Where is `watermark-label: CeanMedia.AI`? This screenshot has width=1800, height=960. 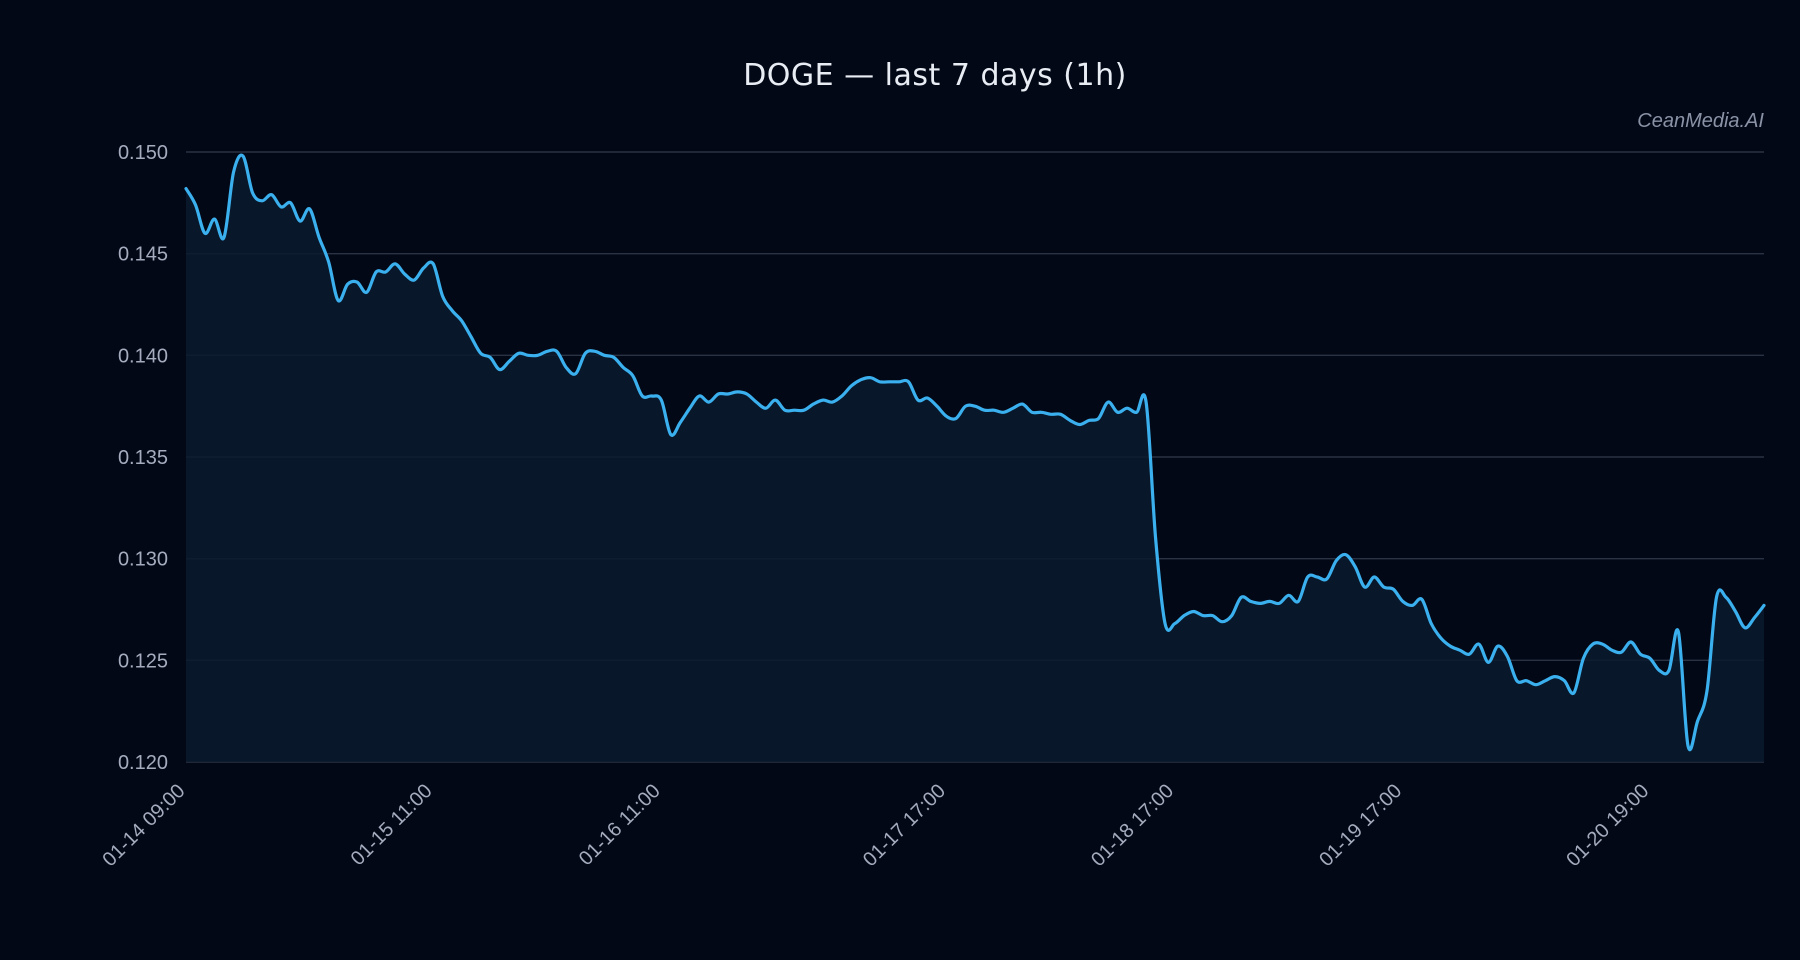 watermark-label: CeanMedia.AI is located at coordinates (1700, 121).